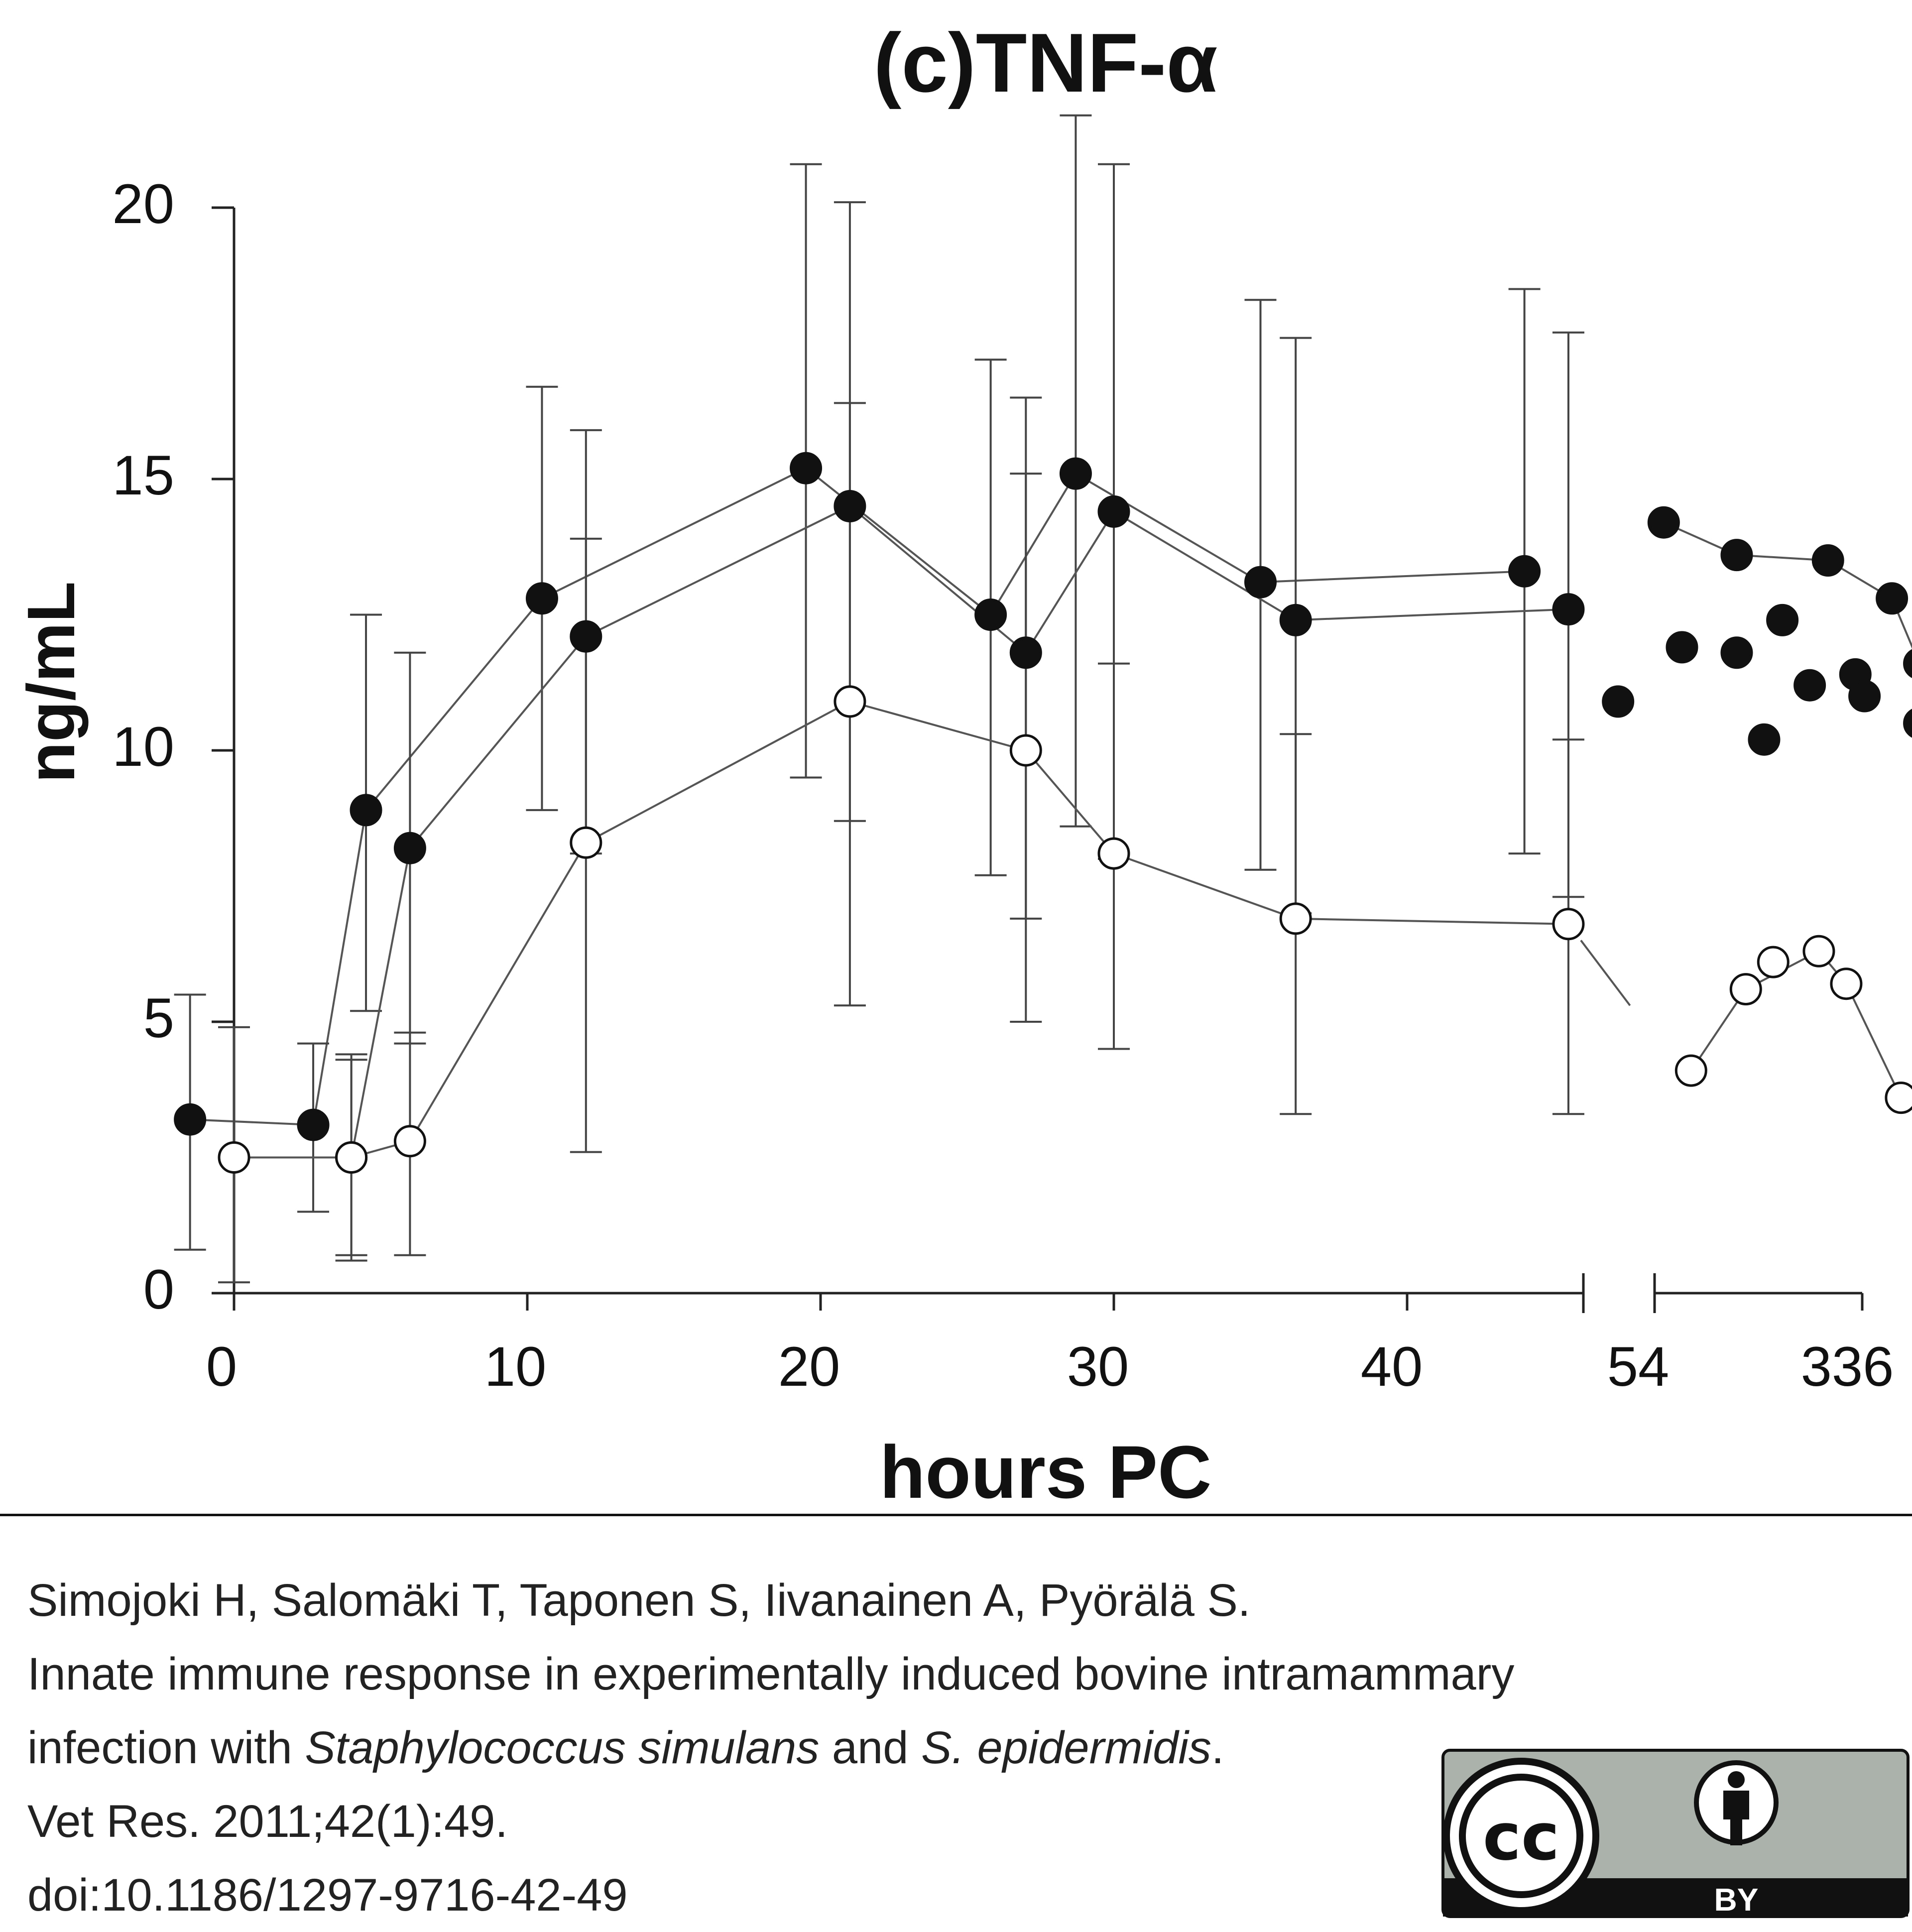 This screenshot has width=1912, height=1932. I want to click on y-tick-label-0: 0, so click(158, 1290).